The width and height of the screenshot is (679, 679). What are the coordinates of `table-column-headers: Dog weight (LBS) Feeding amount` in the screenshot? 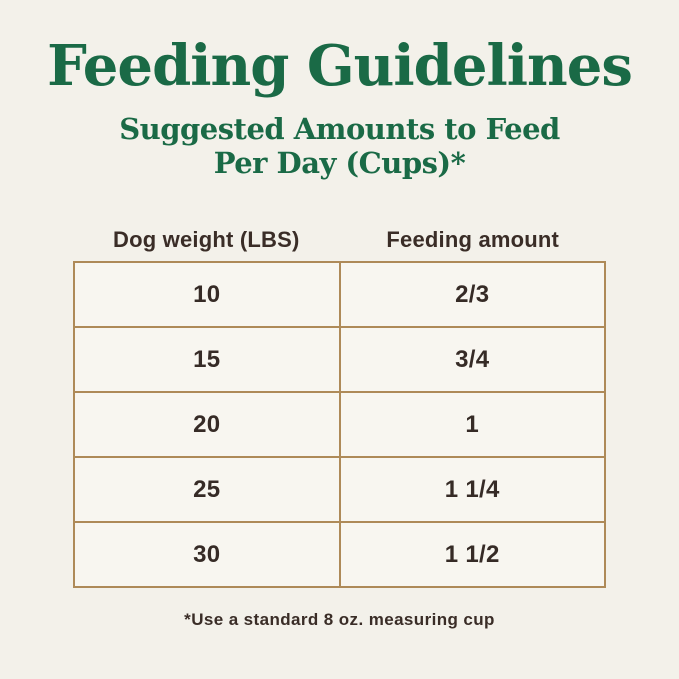 It's located at (339, 244).